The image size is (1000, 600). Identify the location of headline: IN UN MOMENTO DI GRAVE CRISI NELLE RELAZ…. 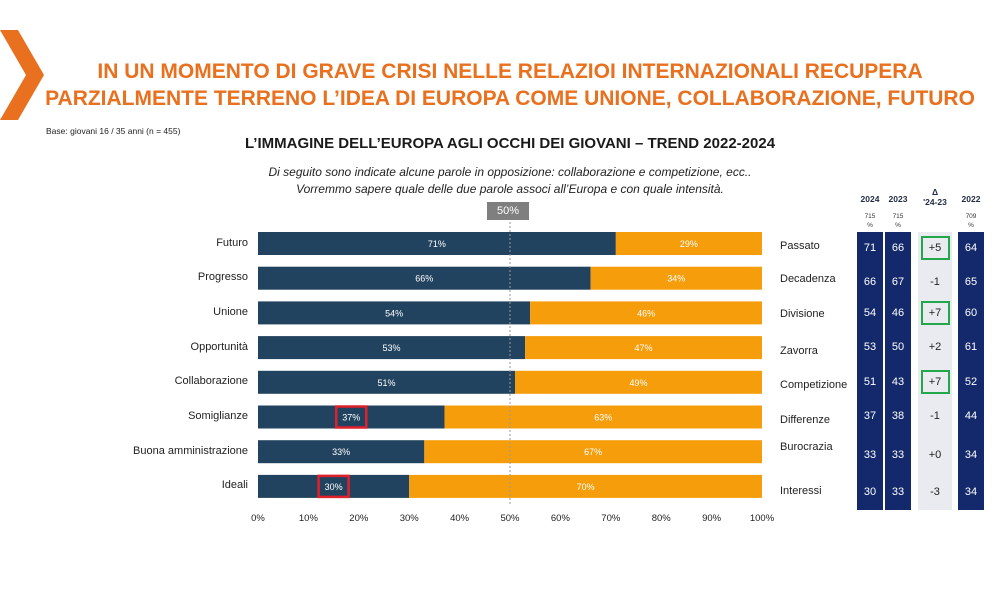
(510, 85).